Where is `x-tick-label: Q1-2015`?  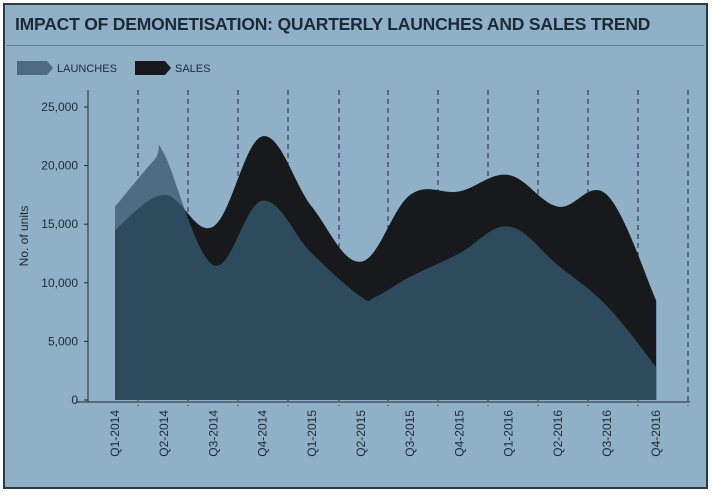 x-tick-label: Q1-2015 is located at coordinates (312, 433).